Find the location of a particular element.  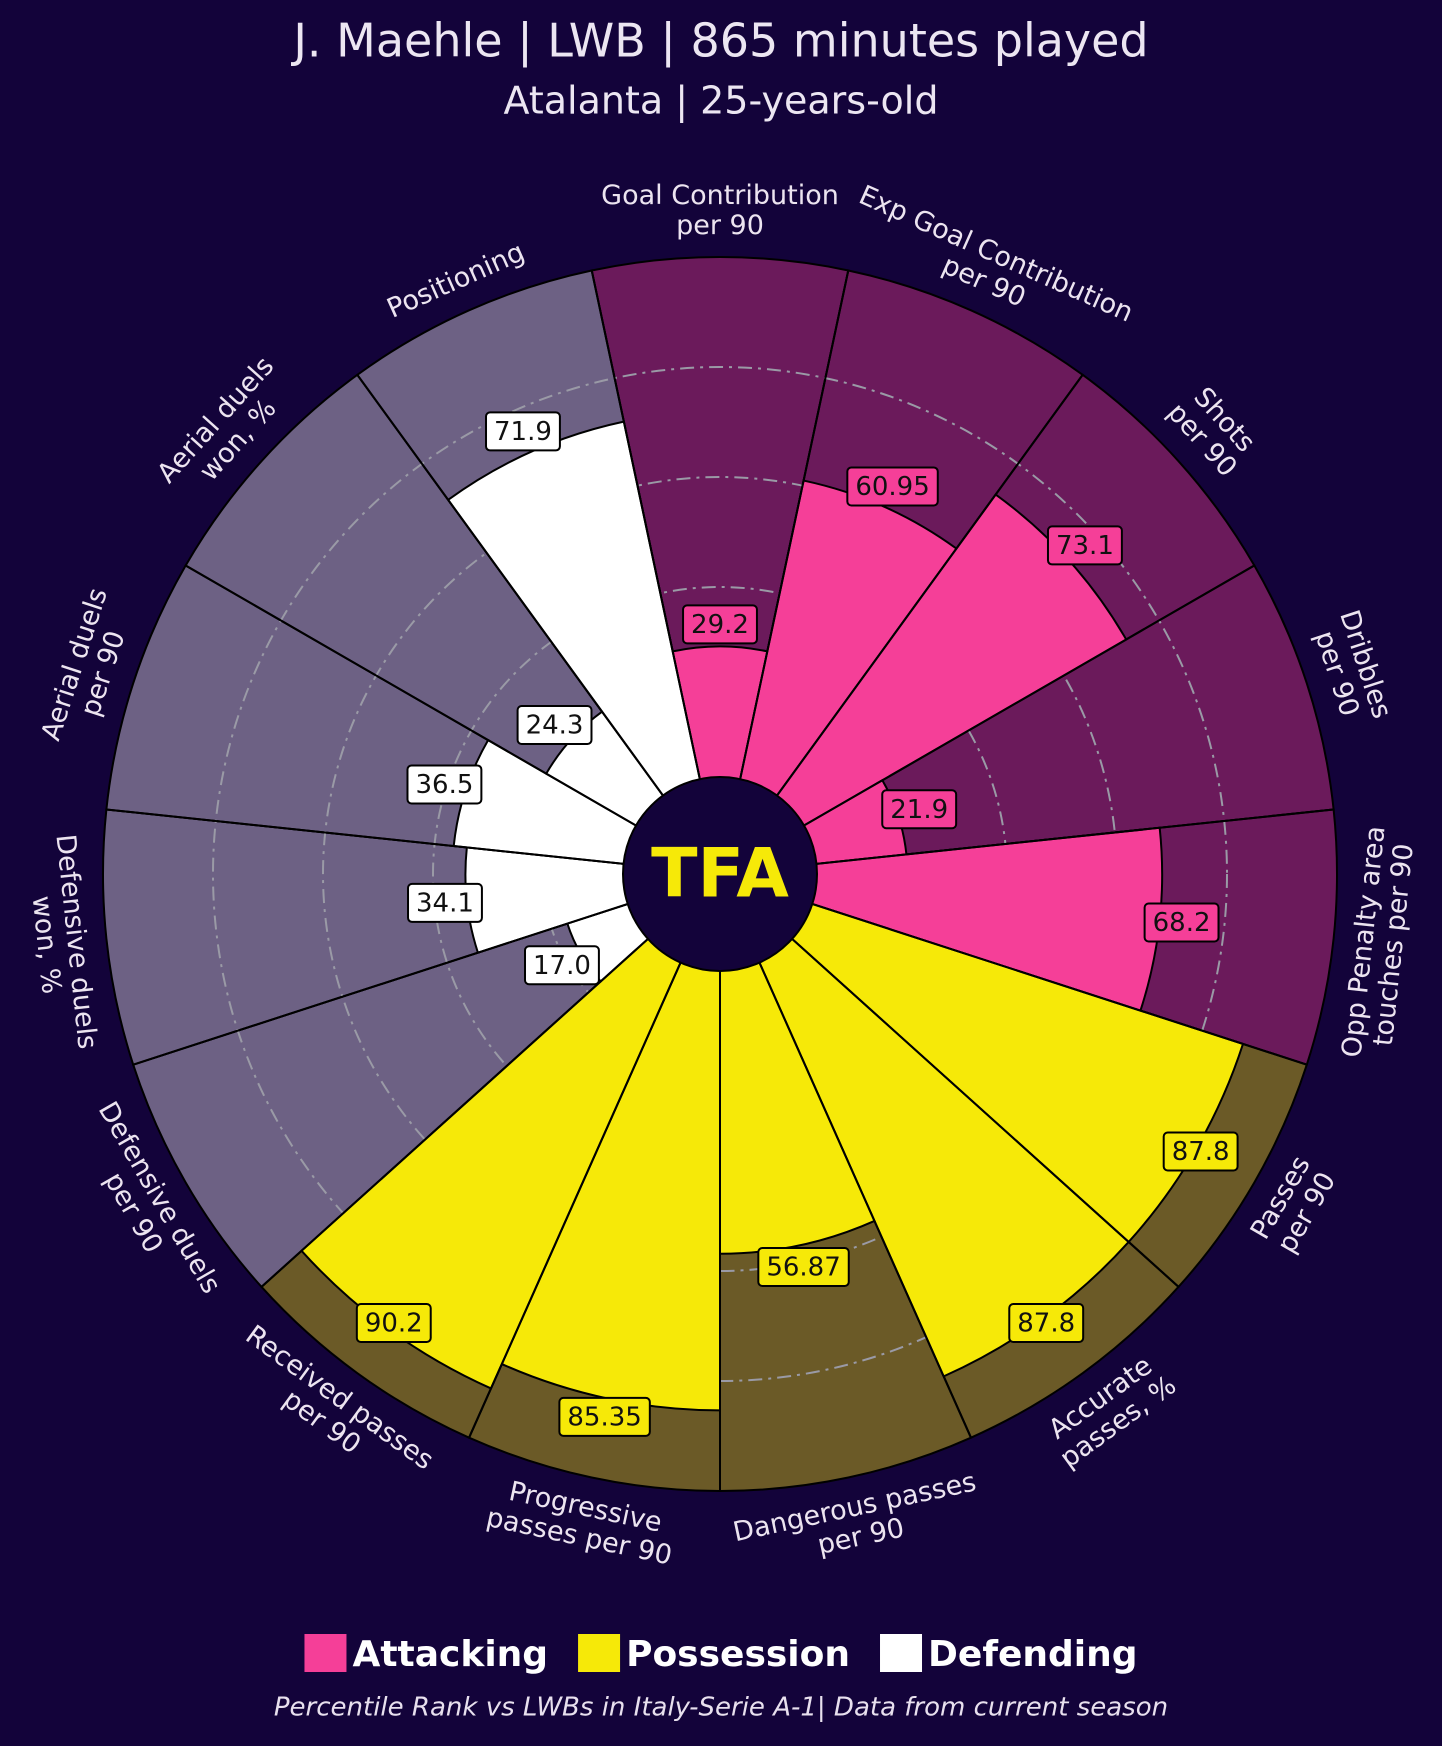

value-label-text: 68.2 is located at coordinates (1182, 923).